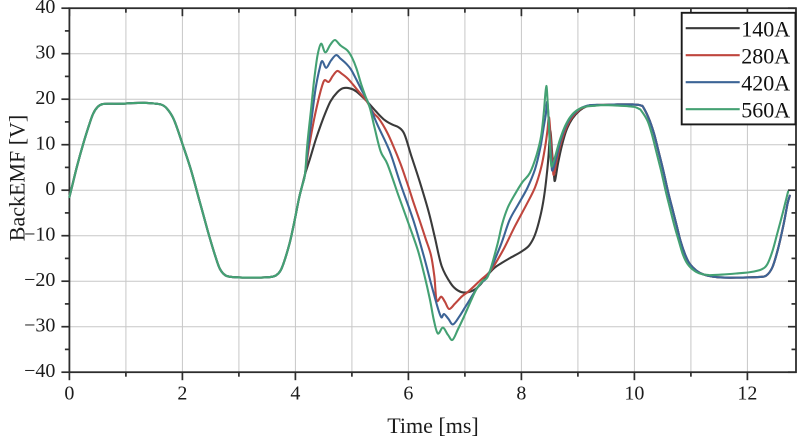 This screenshot has width=800, height=439. I want to click on svg-text: 280A, so click(765, 55).